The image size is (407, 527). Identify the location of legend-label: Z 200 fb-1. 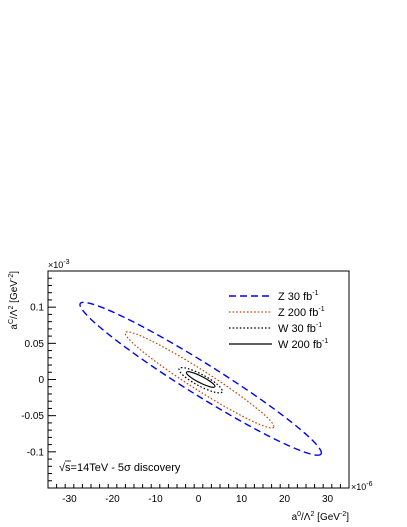
(301, 312).